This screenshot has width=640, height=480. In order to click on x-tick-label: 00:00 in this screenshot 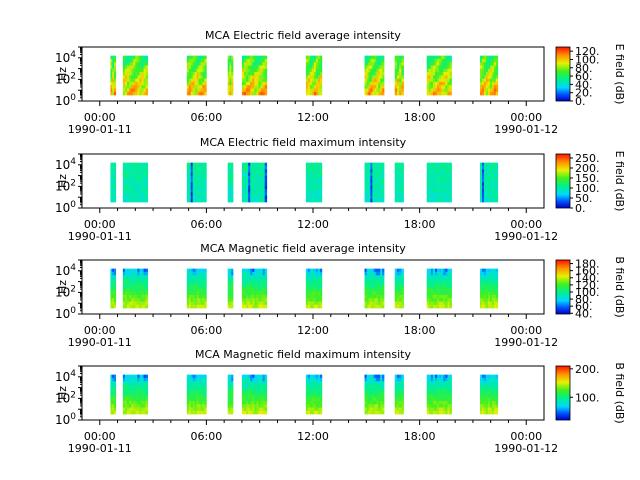, I will do `click(100, 117)`.